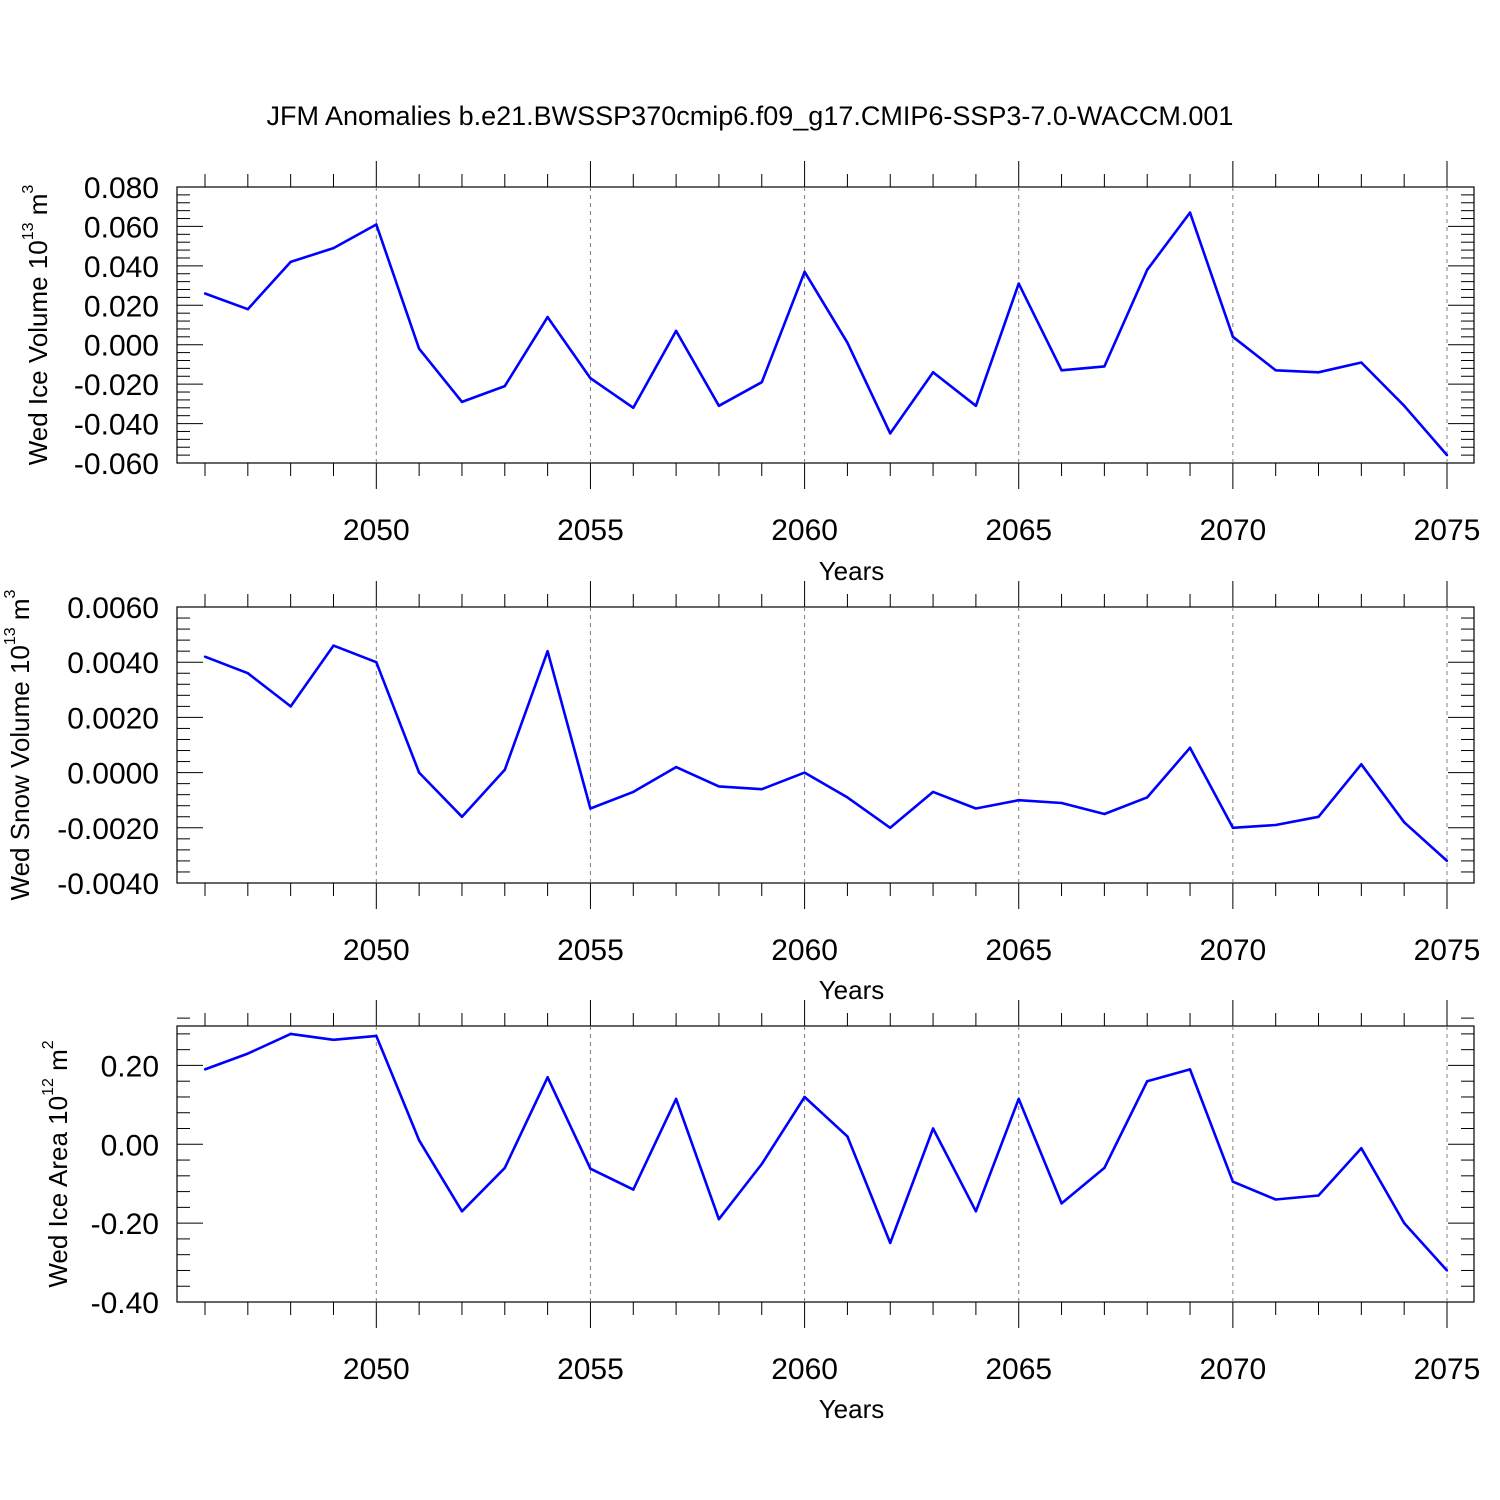 The height and width of the screenshot is (1500, 1500). What do you see at coordinates (121, 267) in the screenshot?
I see `y-tick-label: 0.040` at bounding box center [121, 267].